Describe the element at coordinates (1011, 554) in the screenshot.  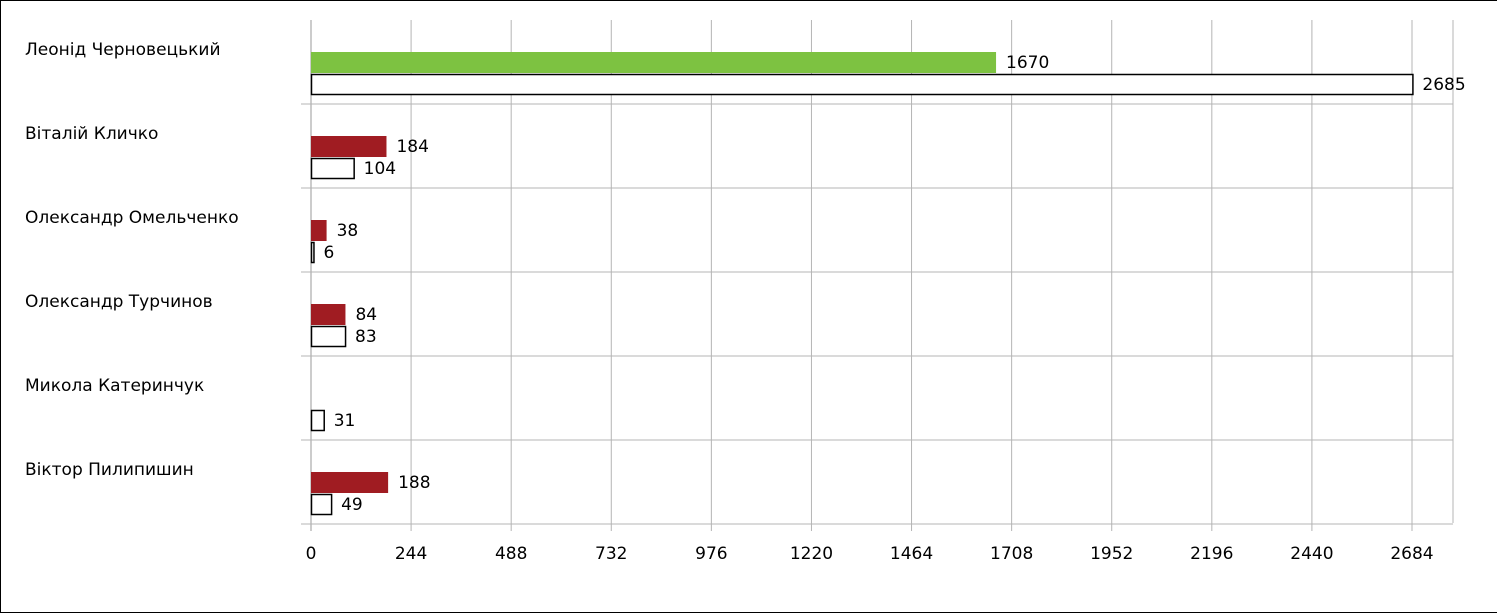
I see `x-tick-label: 1708` at that location.